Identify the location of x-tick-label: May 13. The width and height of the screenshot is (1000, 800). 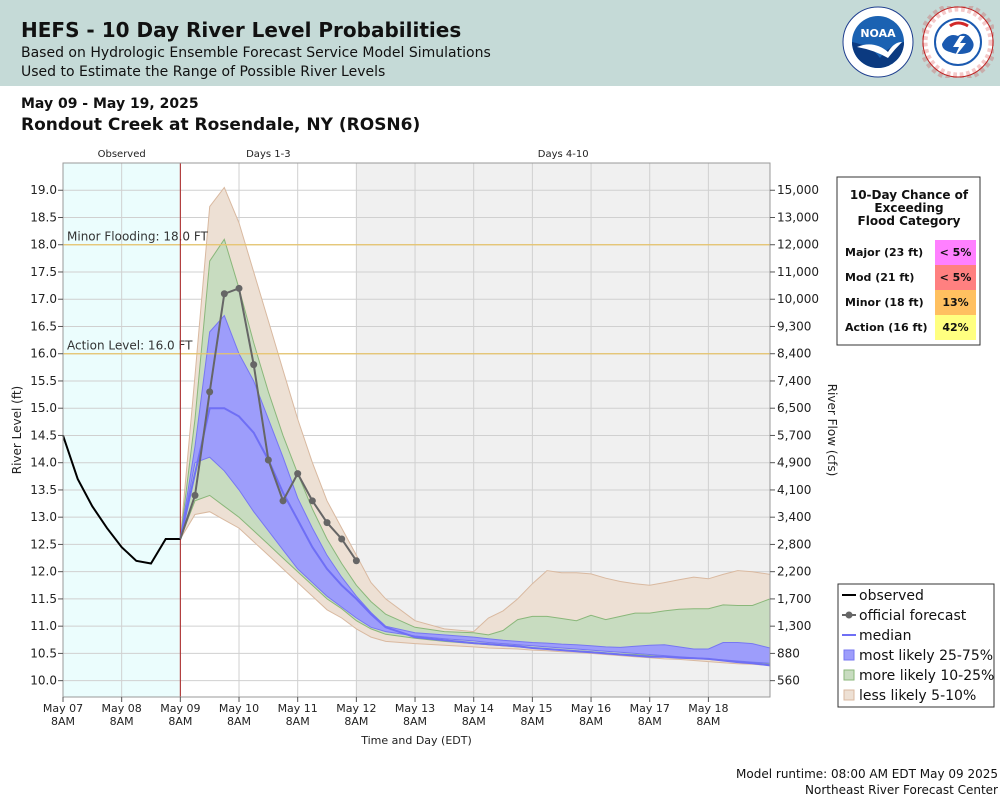
(415, 708).